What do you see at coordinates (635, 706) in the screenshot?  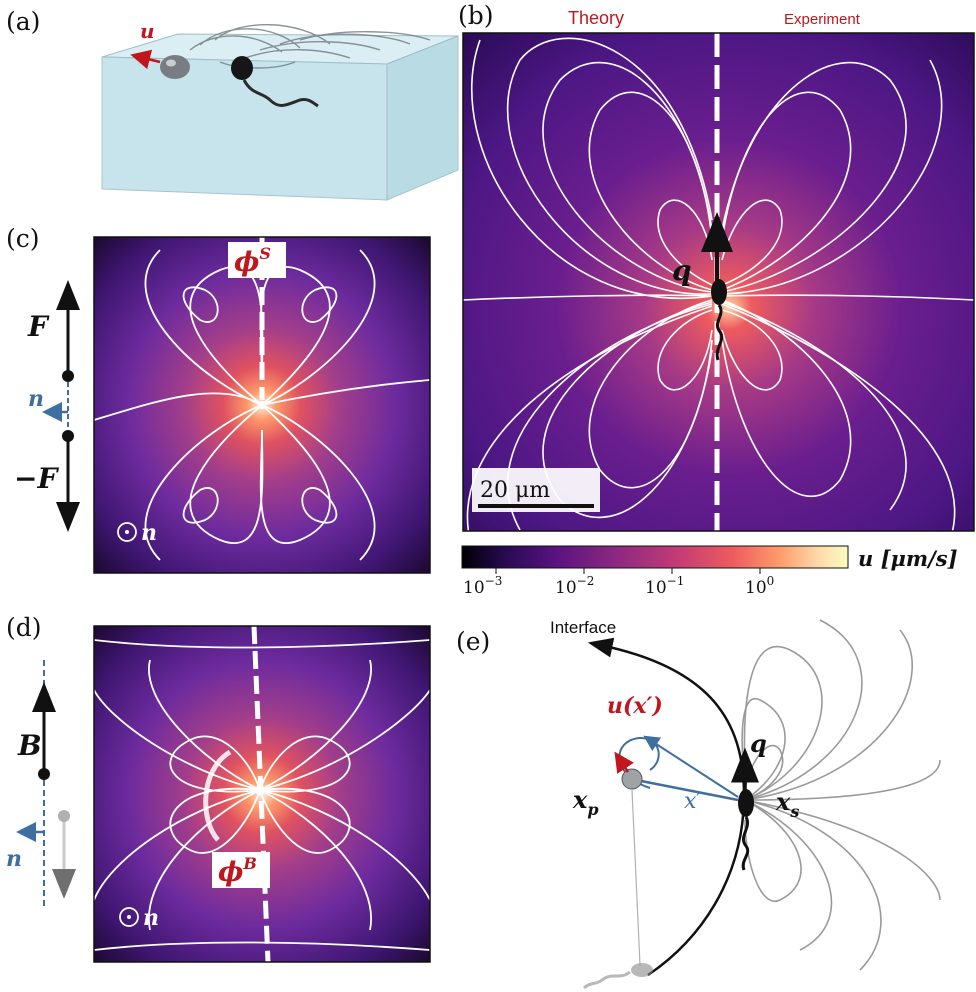 I see `flow-u-label: u(x′)` at bounding box center [635, 706].